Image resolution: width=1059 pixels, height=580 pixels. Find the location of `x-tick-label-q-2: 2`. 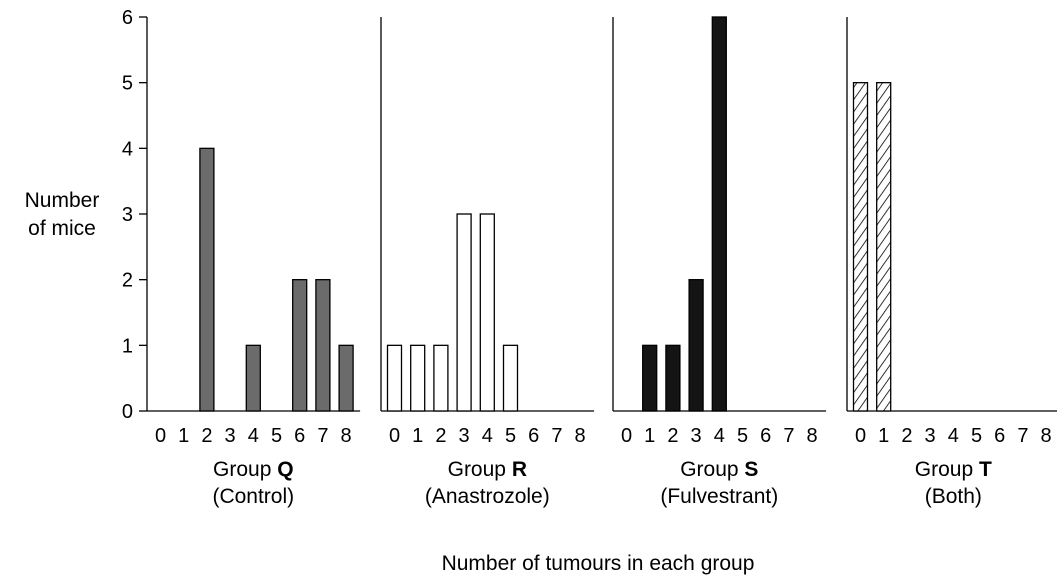

x-tick-label-q-2: 2 is located at coordinates (206, 436).